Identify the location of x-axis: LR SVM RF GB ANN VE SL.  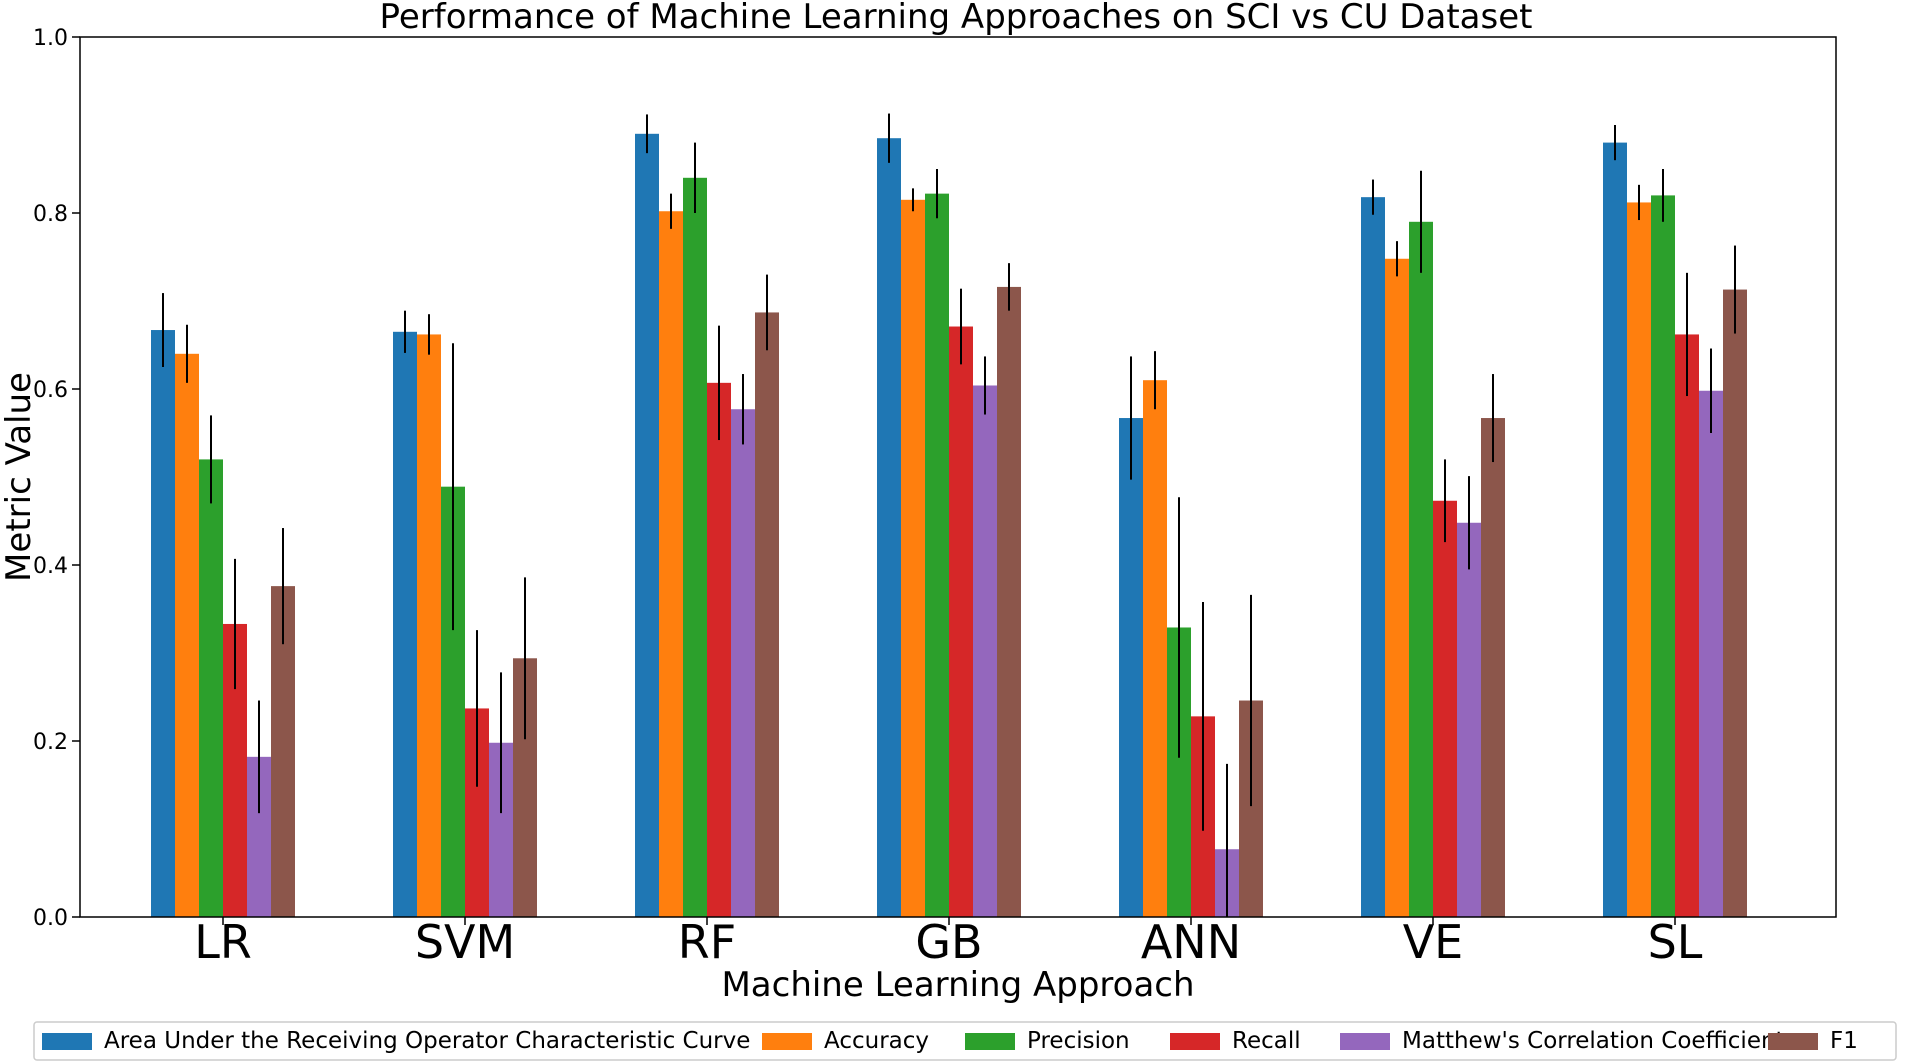
(948, 942).